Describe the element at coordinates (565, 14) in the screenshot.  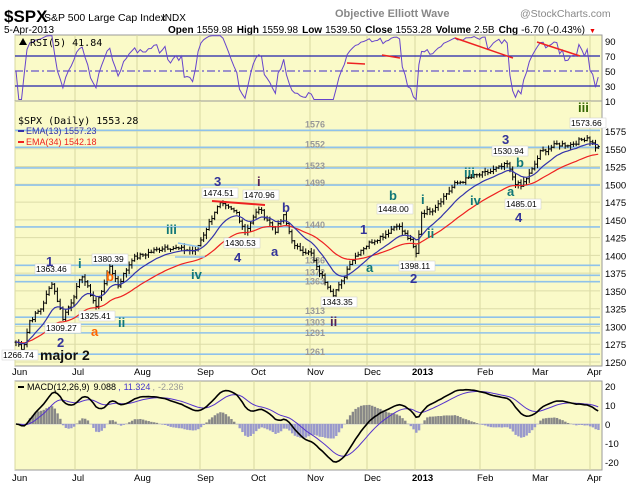
I see `source: @StockCharts.com` at that location.